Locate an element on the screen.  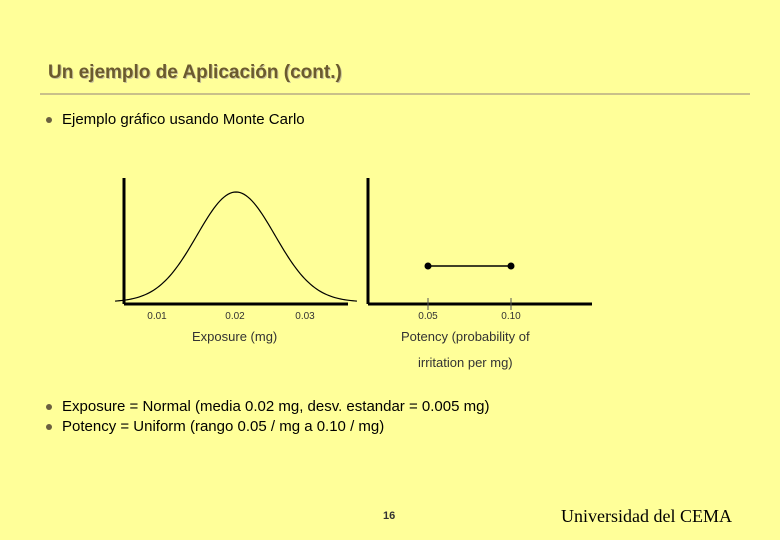
exposure-tick-label: 0.03 is located at coordinates (305, 316).